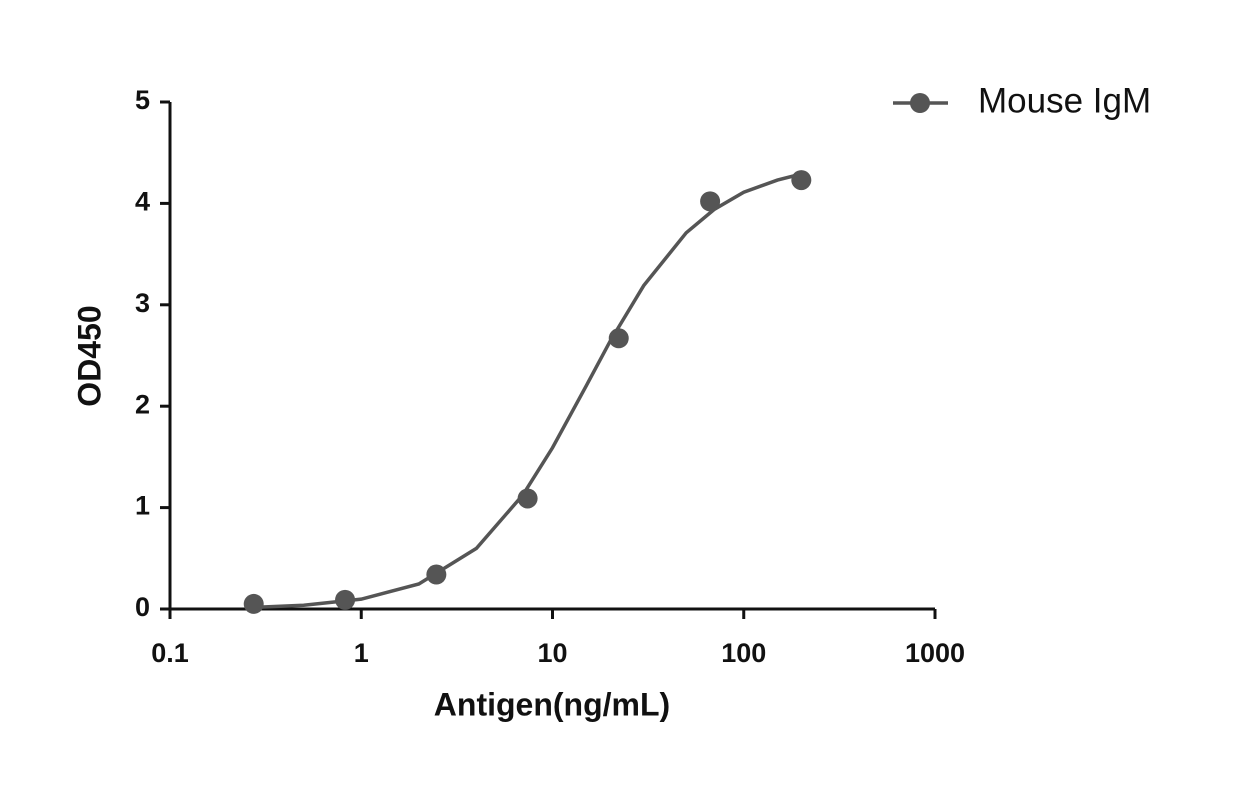 Image resolution: width=1248 pixels, height=797 pixels. I want to click on x-tick-label: 10, so click(552, 653).